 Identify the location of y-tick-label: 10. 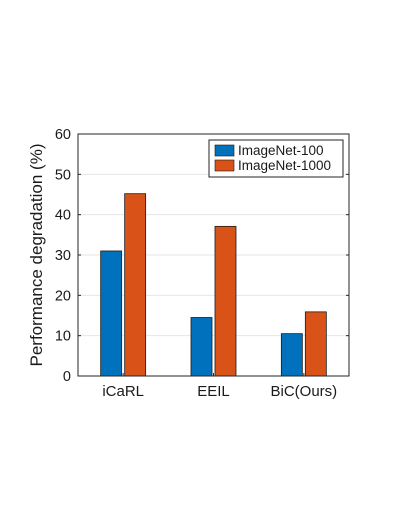
(63, 337).